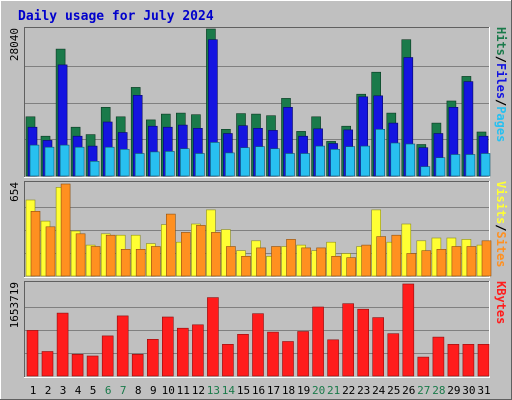  Describe the element at coordinates (303, 390) in the screenshot. I see `x-tick-label-day-19: 19` at that location.